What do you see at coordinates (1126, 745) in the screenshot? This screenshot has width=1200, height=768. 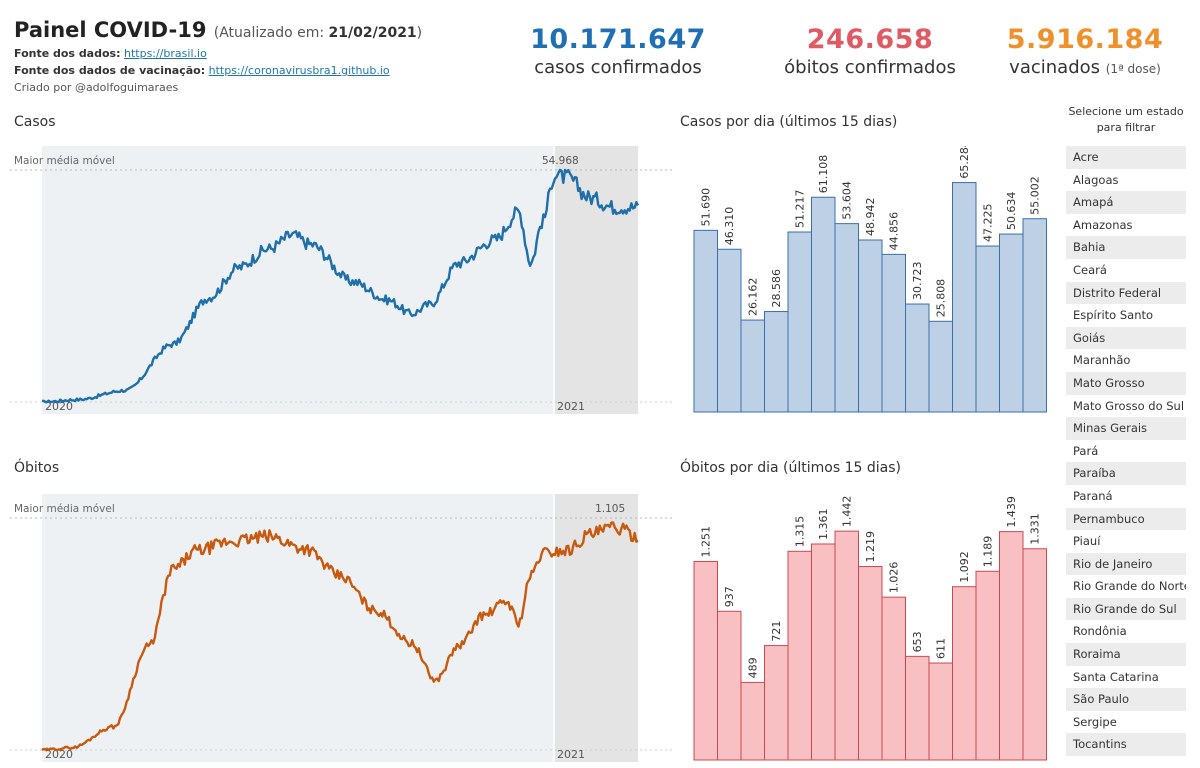 I see `state-filter-item: Tocantins` at bounding box center [1126, 745].